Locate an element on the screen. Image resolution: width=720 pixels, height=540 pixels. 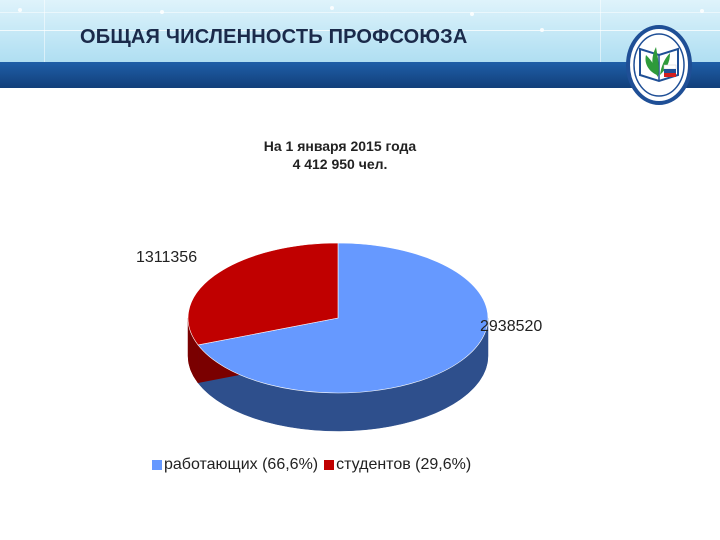
chart-legend: работающих (66,6%) студентов (29,6%) is located at coordinates (314, 465).